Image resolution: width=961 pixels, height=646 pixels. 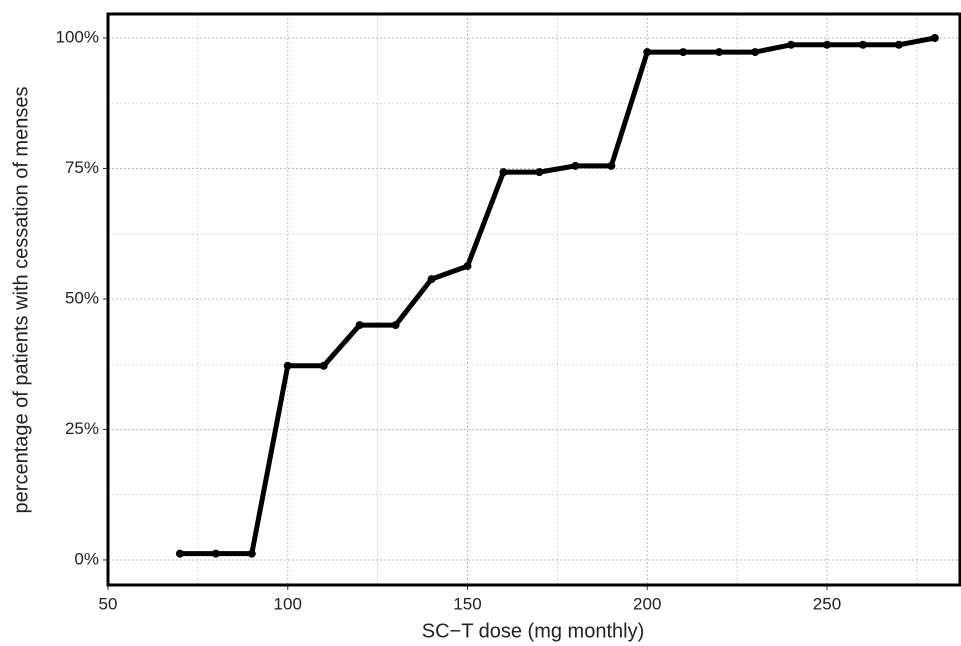 I want to click on x-tick-label: 50, so click(x=108, y=603).